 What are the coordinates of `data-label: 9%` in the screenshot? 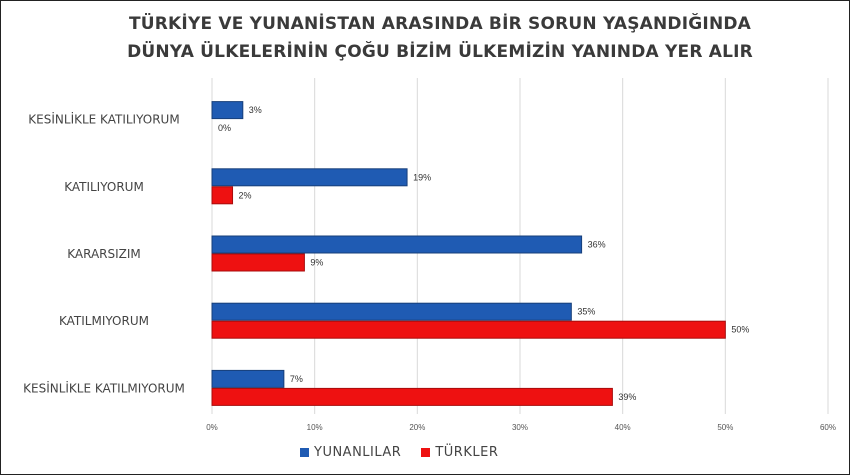 It's located at (316, 263).